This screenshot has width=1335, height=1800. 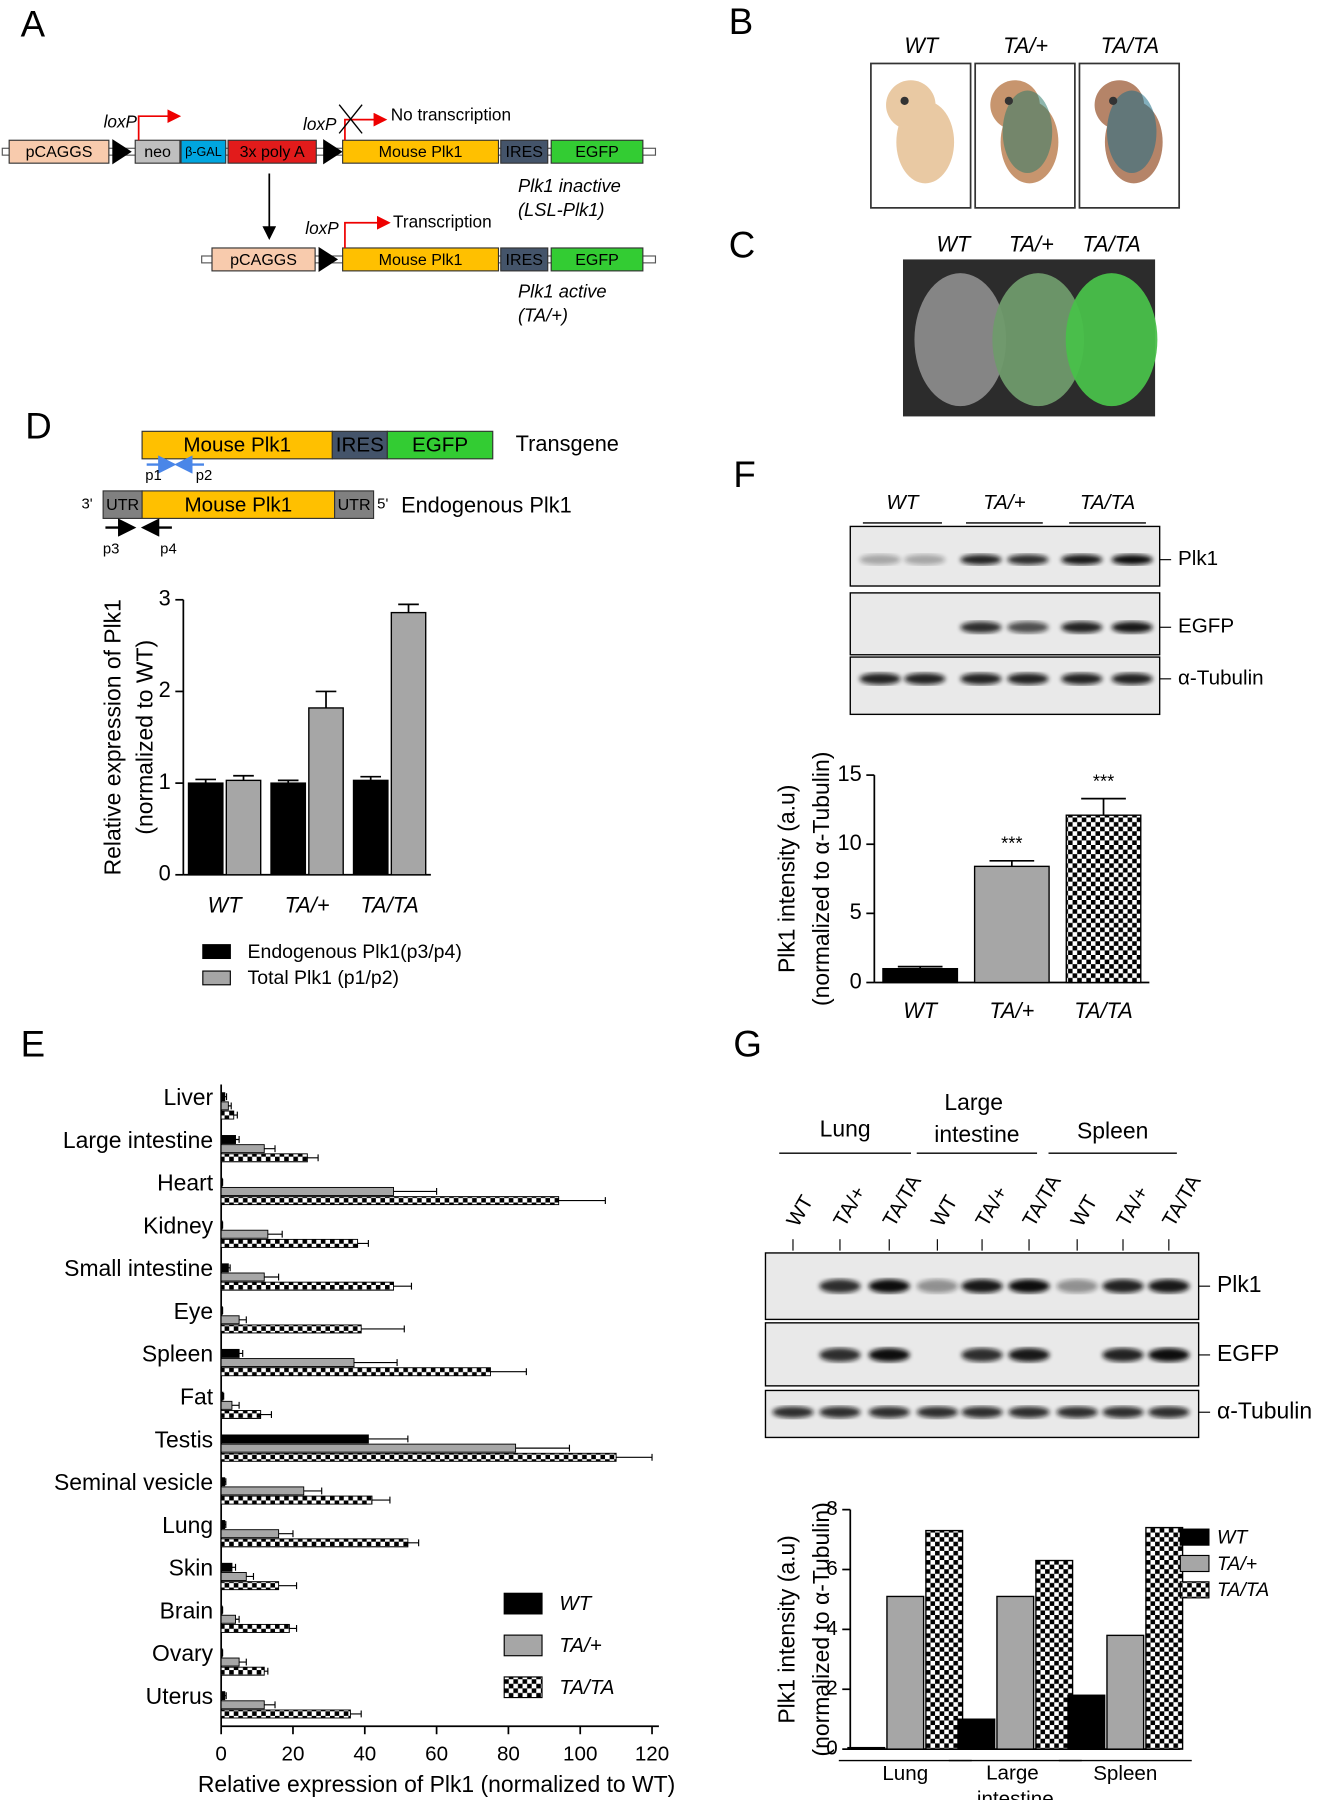 I want to click on end-label: 5', so click(x=382, y=505).